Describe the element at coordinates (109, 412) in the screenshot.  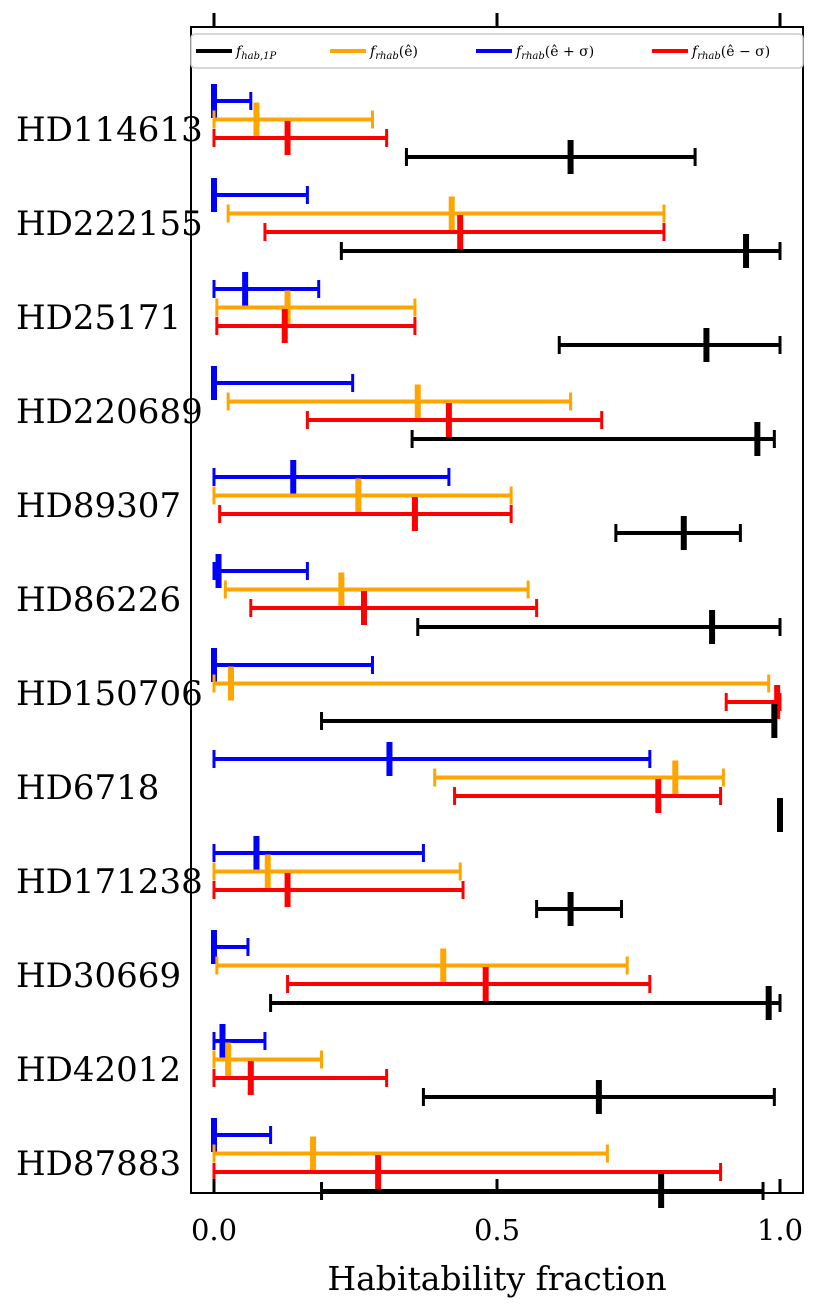
I see `star-label: HD220689` at that location.